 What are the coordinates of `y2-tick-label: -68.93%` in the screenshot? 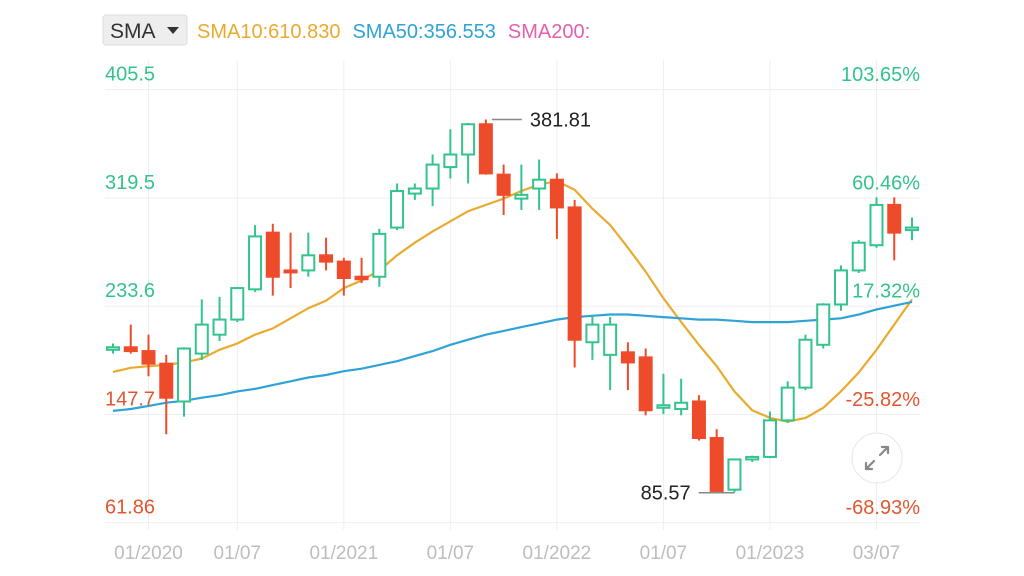 It's located at (883, 508).